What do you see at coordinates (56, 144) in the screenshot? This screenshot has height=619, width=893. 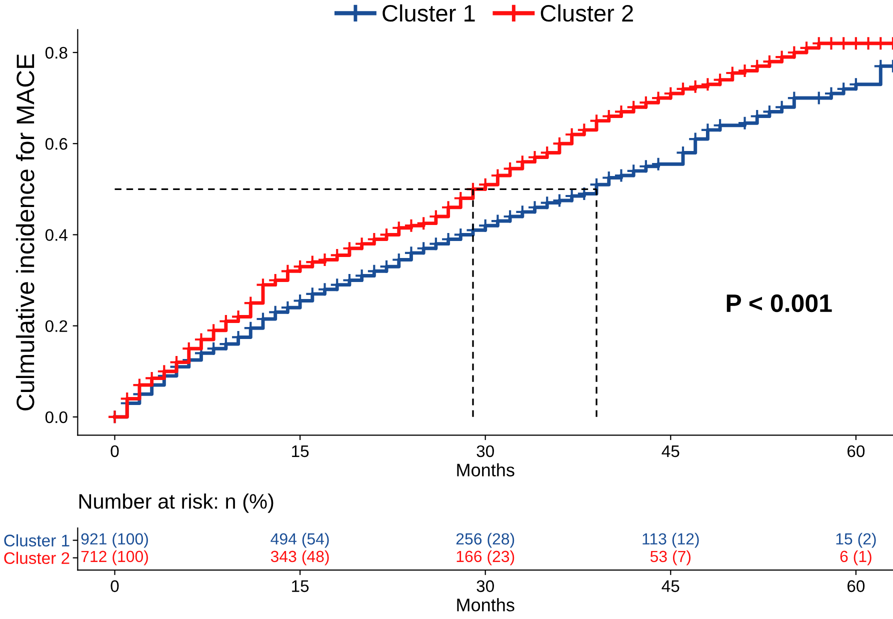 I see `y-tick-label: 0.6` at bounding box center [56, 144].